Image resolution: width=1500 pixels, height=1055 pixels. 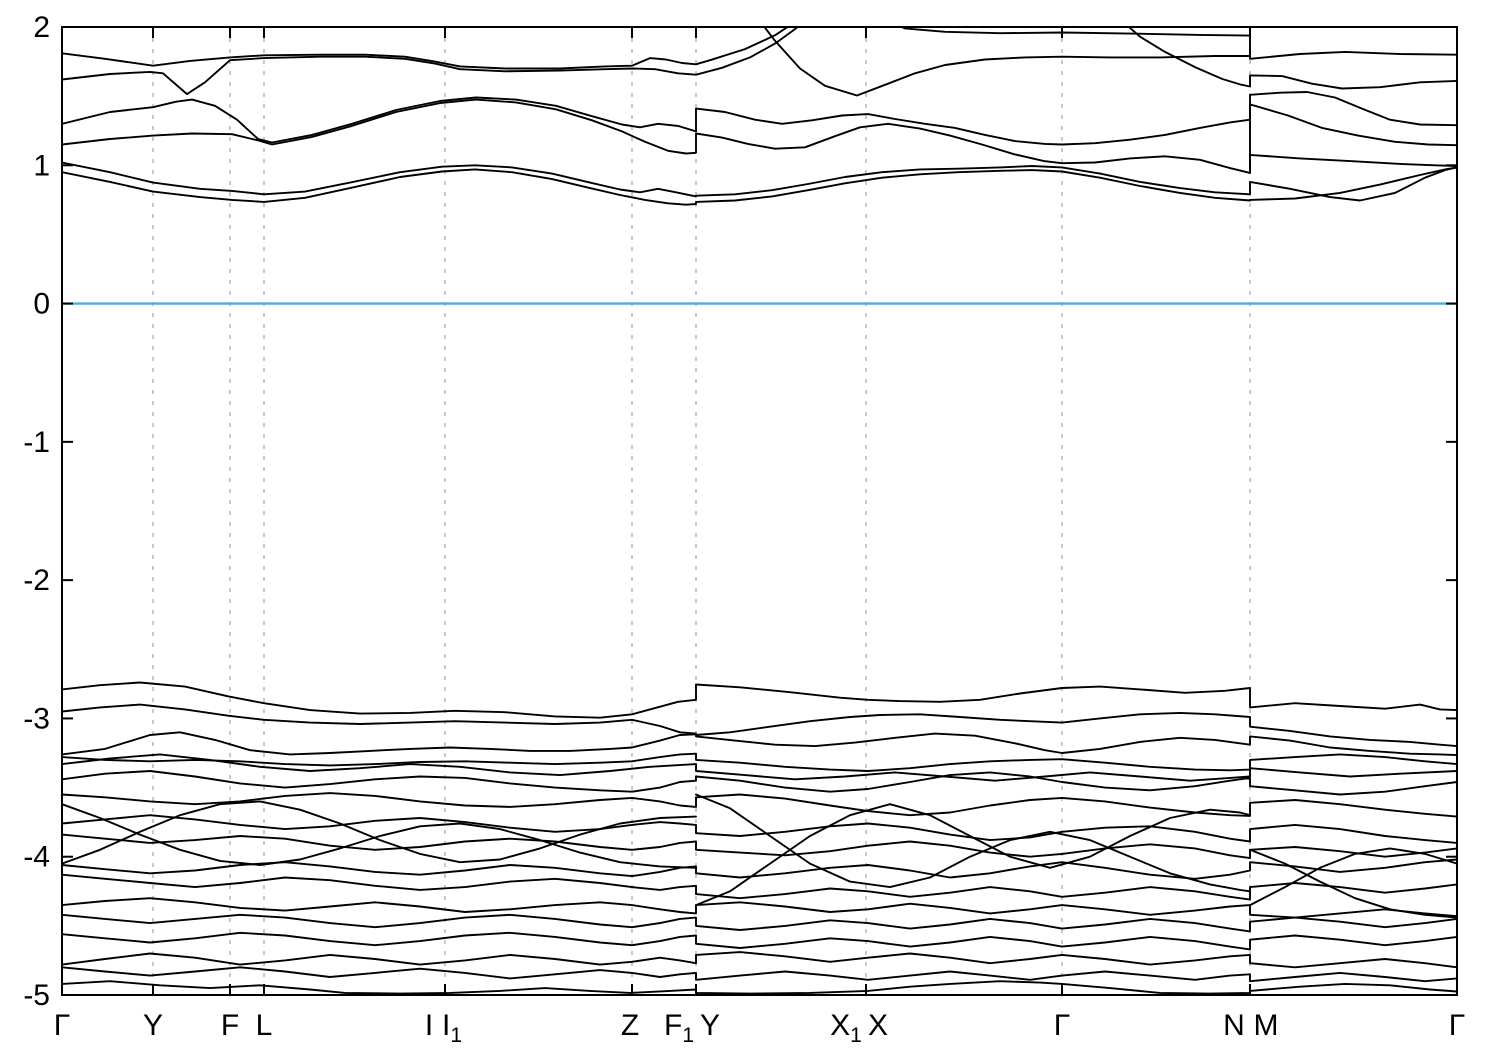 What do you see at coordinates (41, 165) in the screenshot?
I see `y-axis-tick-label: 1` at bounding box center [41, 165].